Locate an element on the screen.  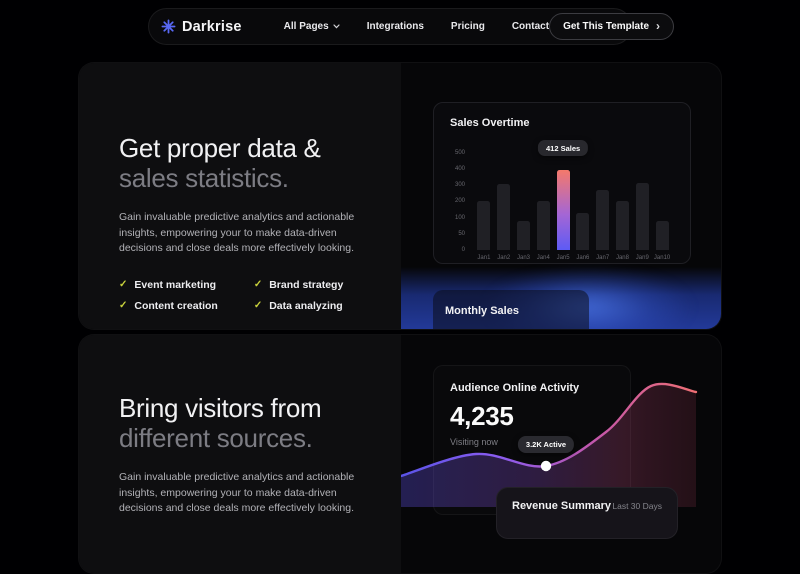
visitors-count-label: Visiting now is located at coordinates (474, 442).